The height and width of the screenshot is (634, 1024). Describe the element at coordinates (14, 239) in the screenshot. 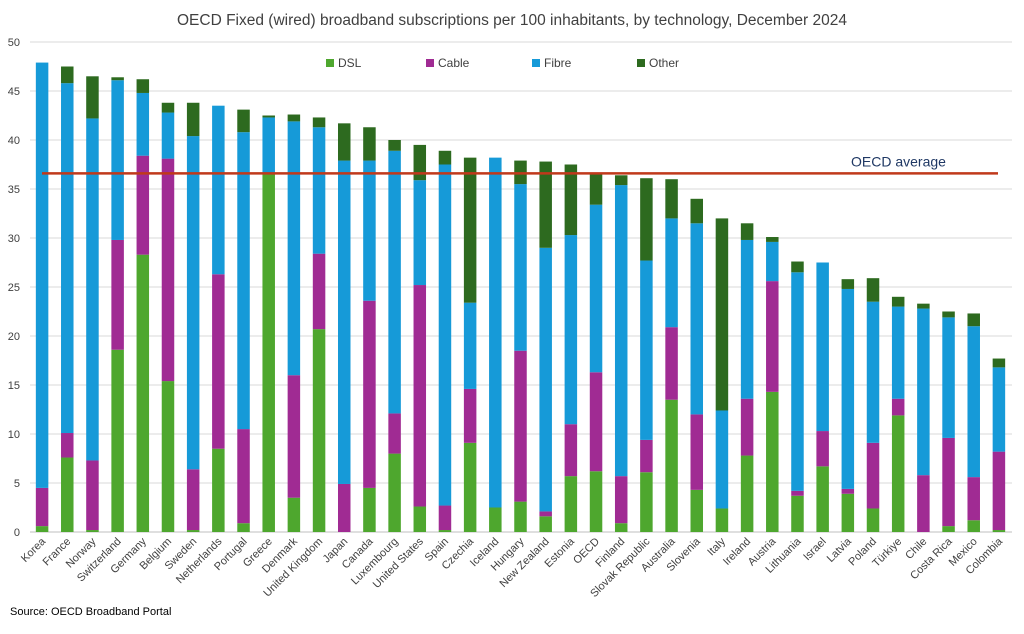

I see `y-tick-label: 30` at that location.